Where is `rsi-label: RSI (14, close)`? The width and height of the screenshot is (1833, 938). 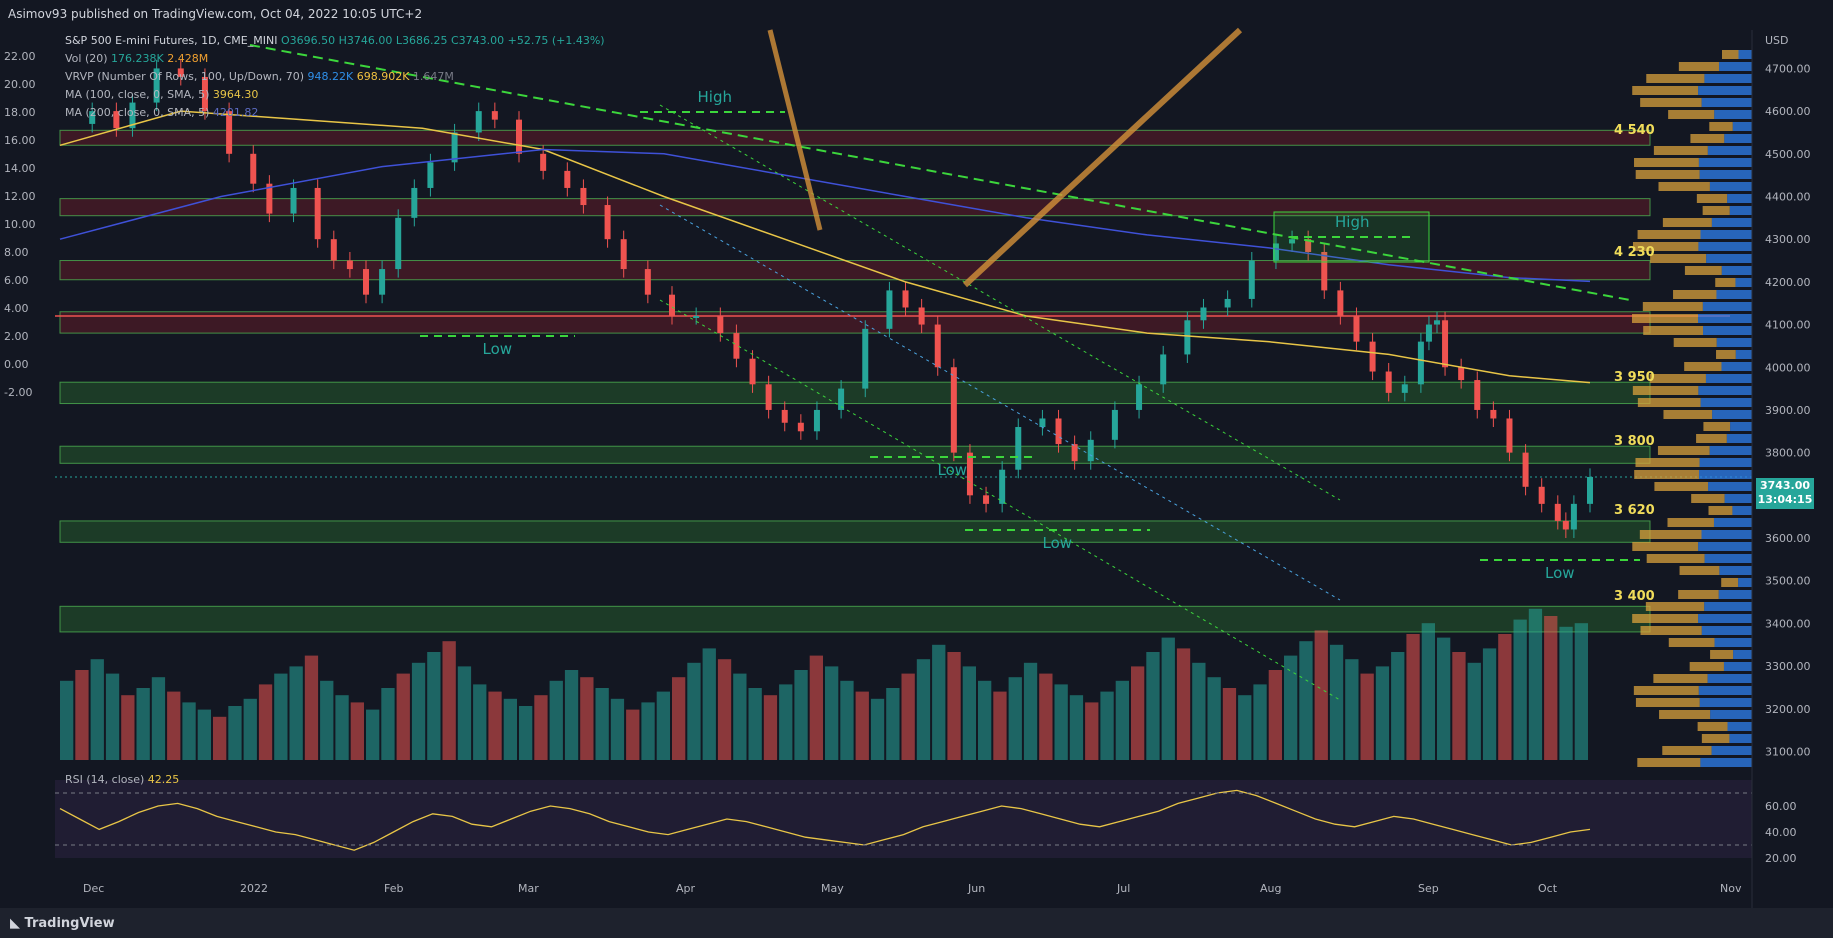
rsi-label: RSI (14, close) is located at coordinates (105, 779).